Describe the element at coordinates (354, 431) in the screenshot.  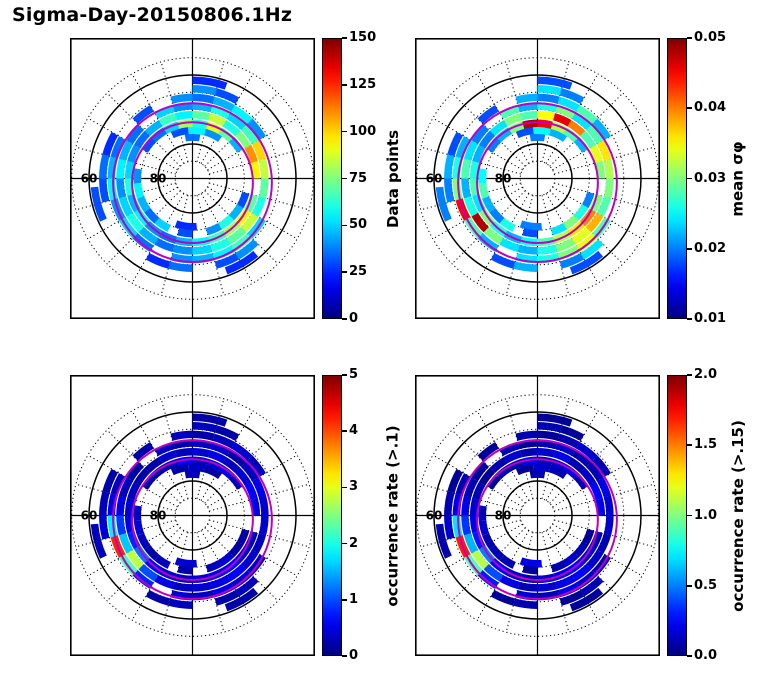
I see `colorbar-tick-label: 4` at that location.